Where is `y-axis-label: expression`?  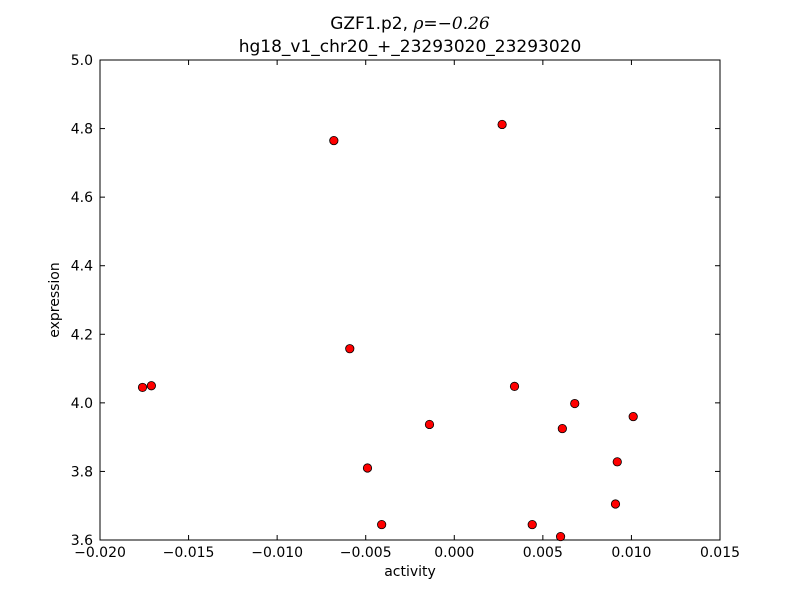
y-axis-label: expression is located at coordinates (55, 300).